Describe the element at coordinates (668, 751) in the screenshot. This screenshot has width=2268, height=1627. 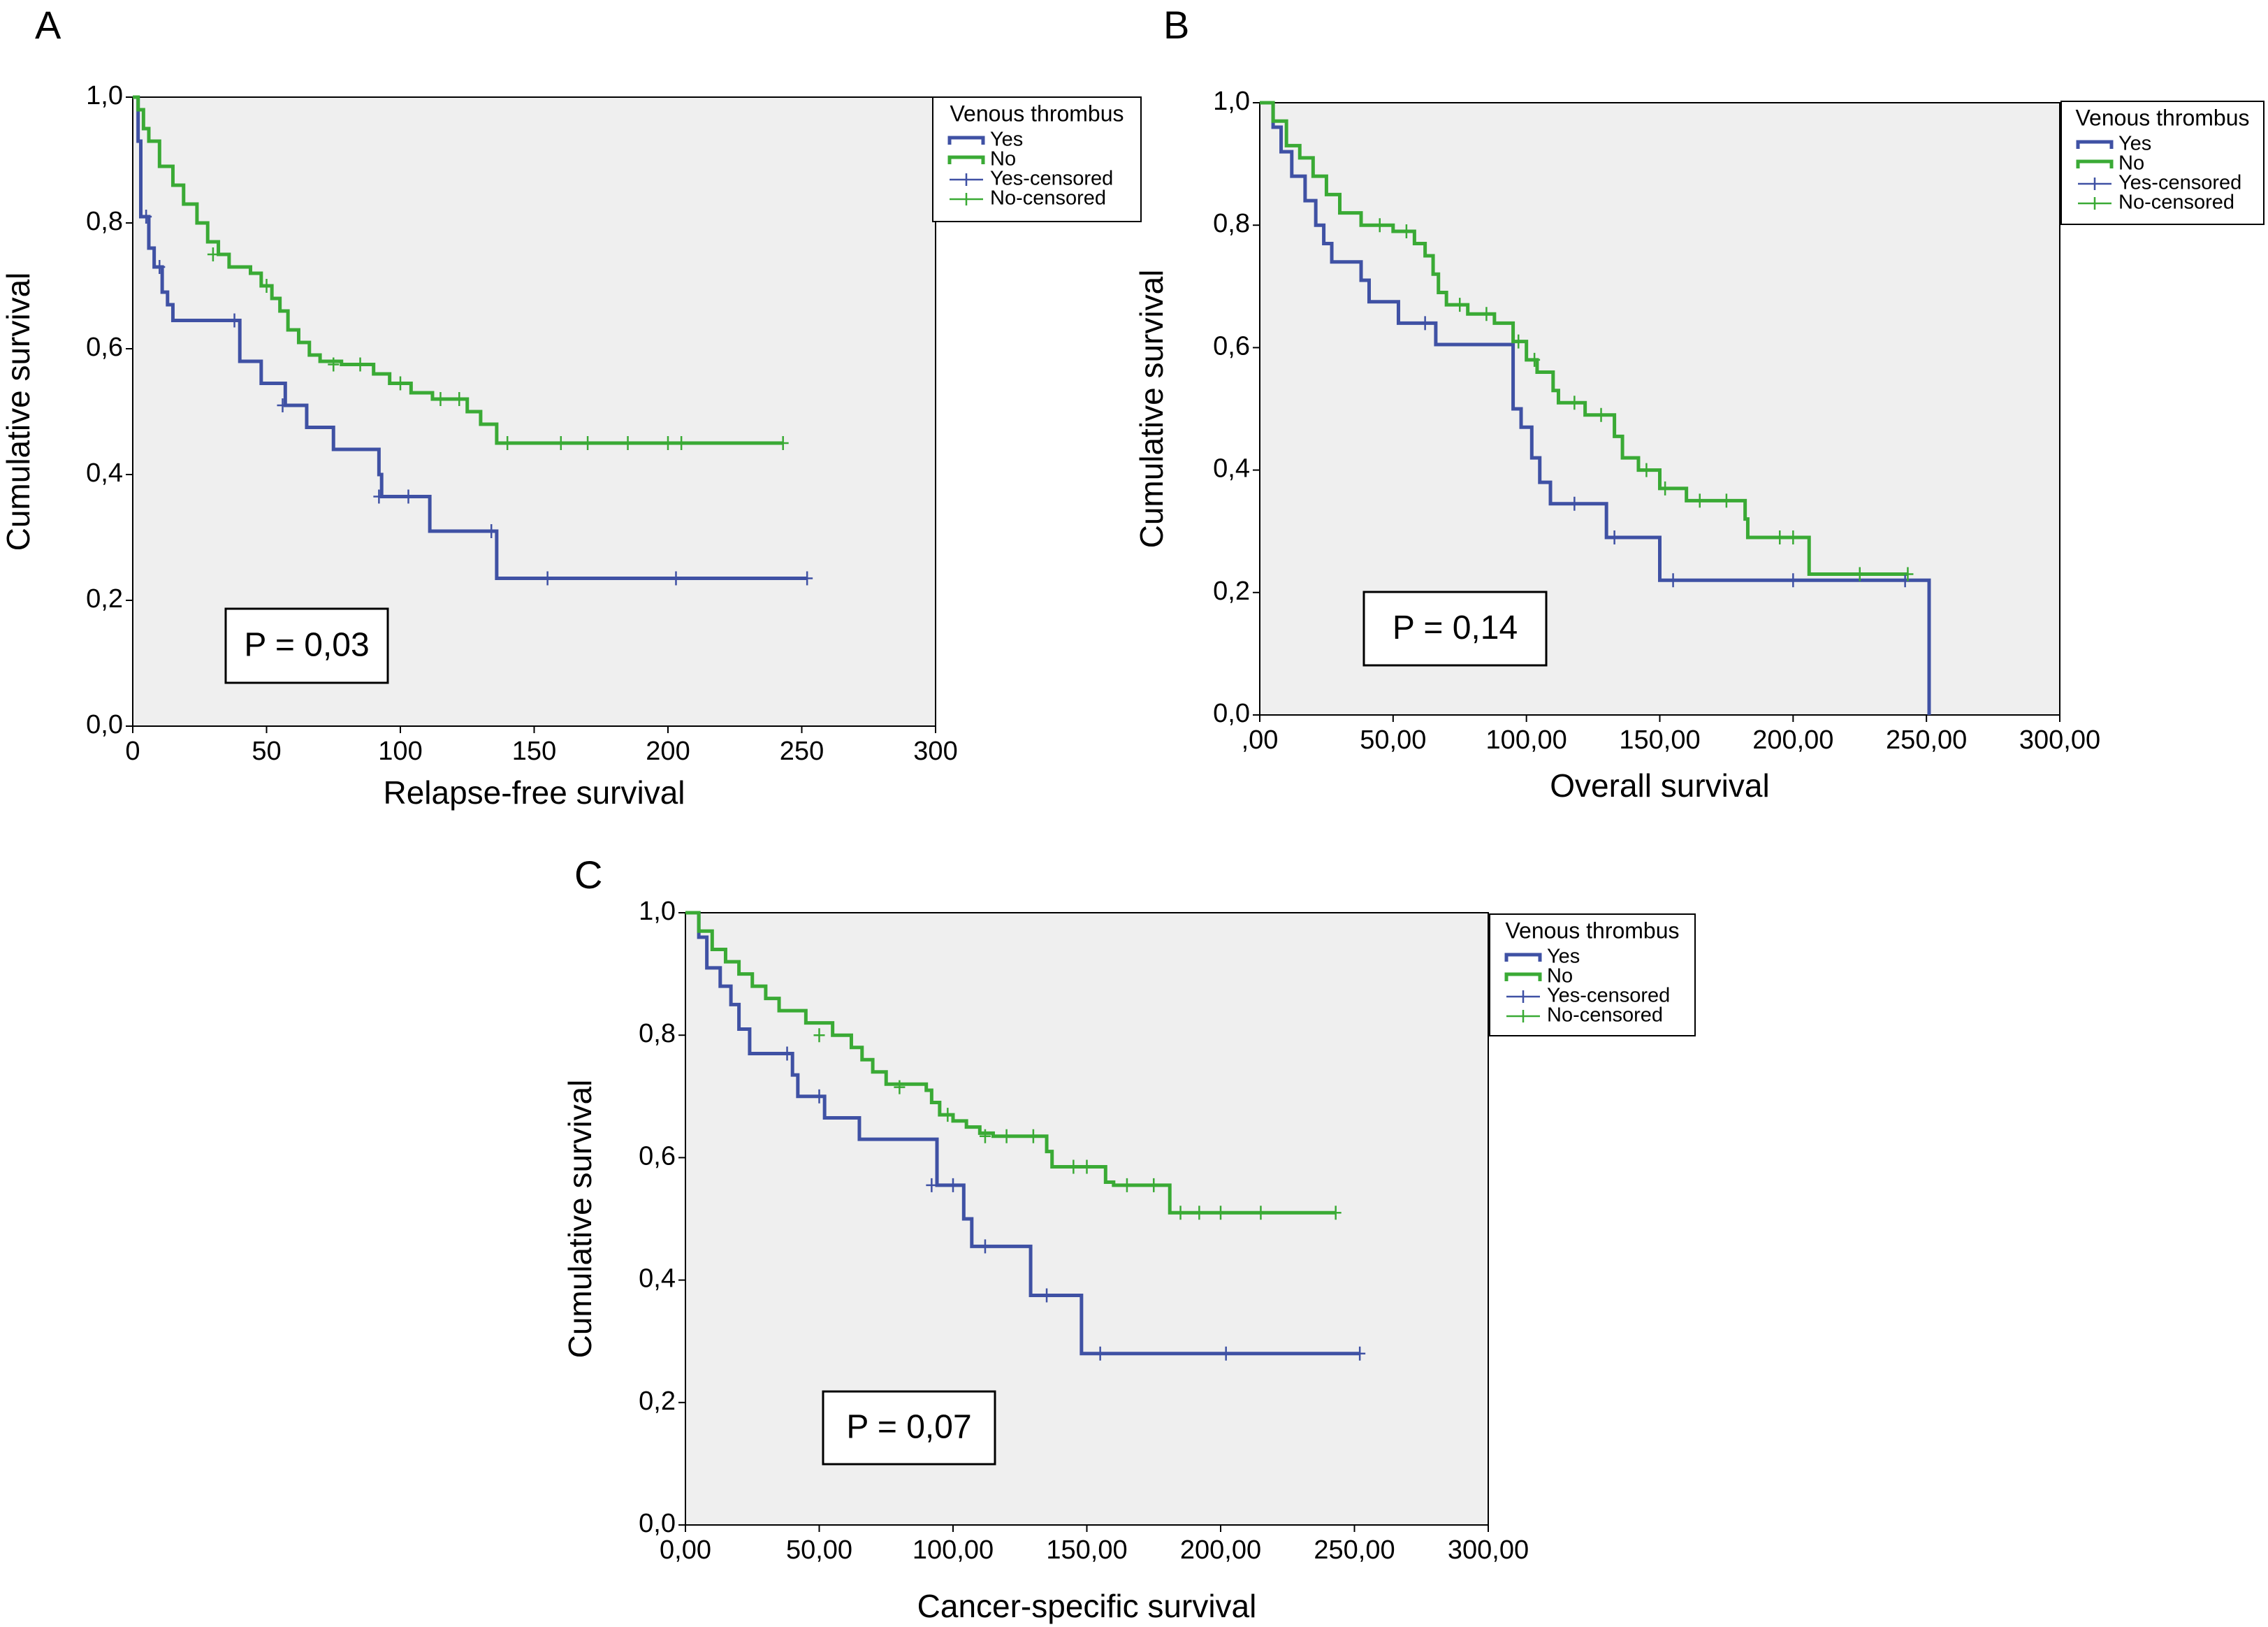
I see `x-tick-label: 200` at that location.